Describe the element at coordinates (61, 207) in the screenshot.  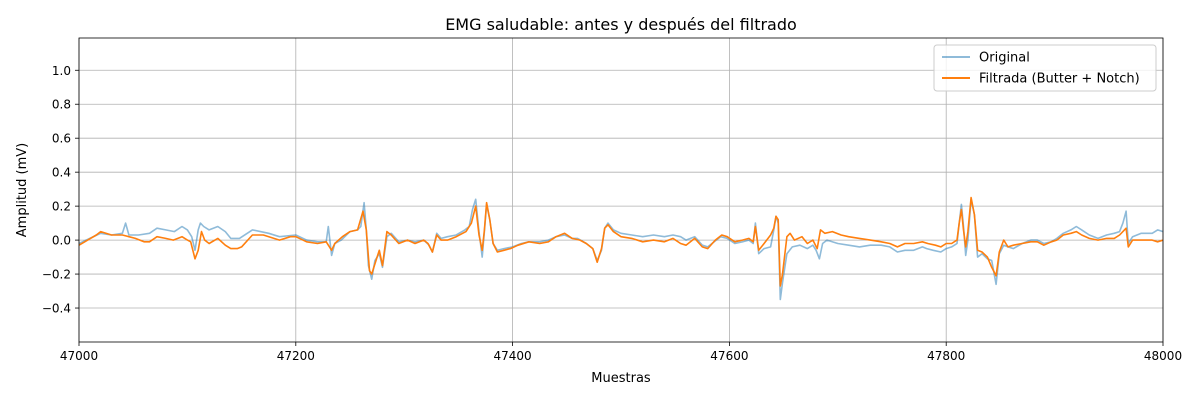
I see `y-tick-label: 0.2` at that location.